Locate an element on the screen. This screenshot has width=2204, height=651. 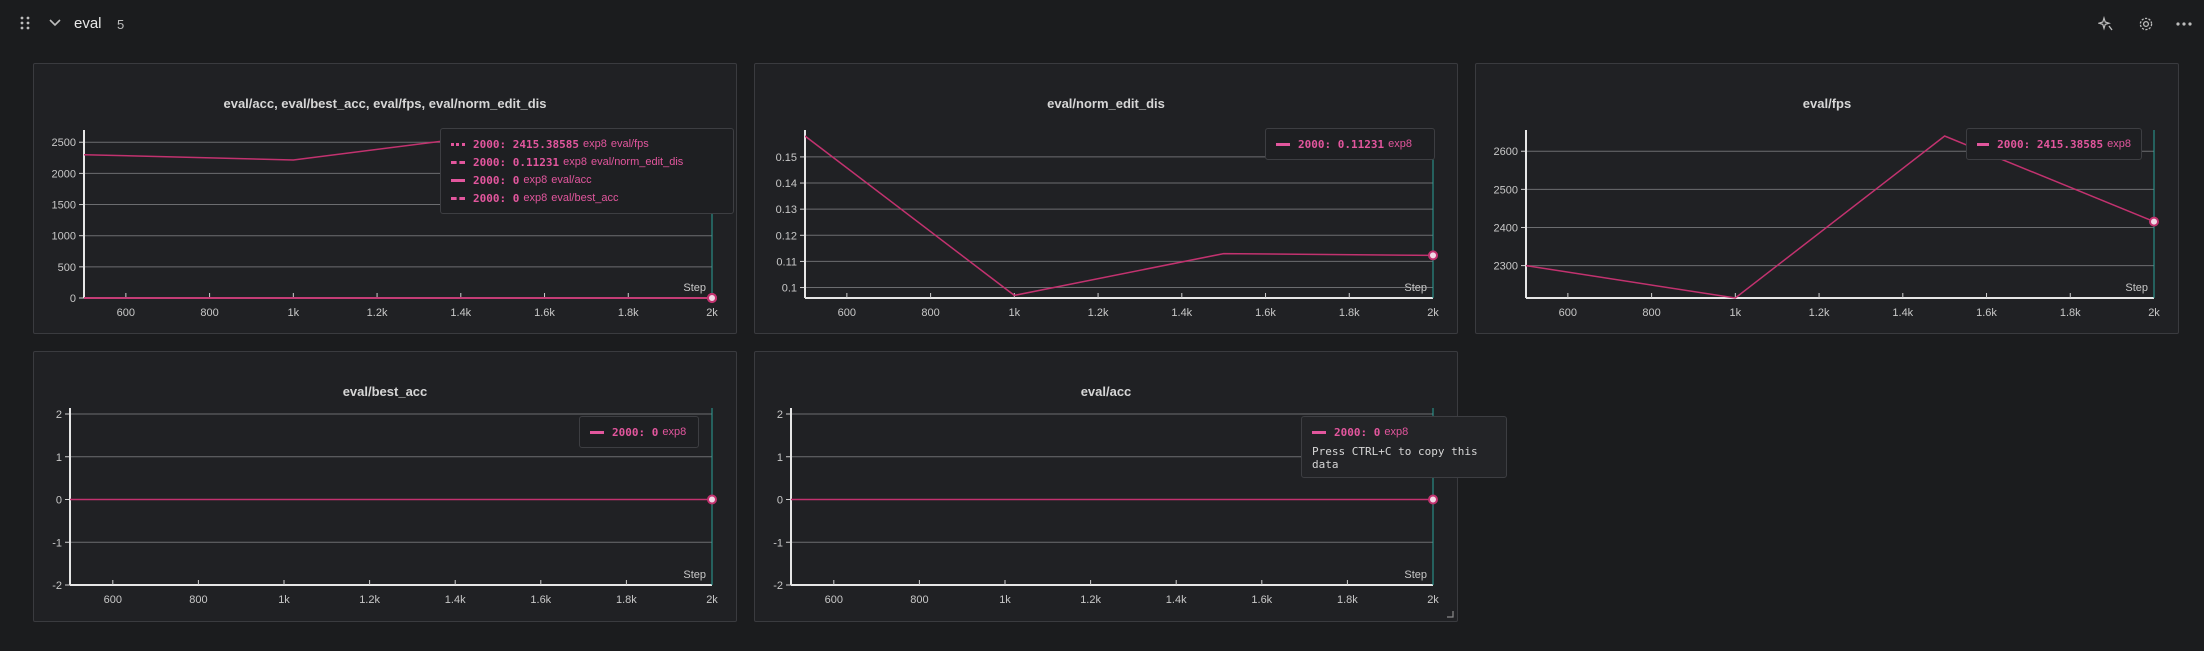
section-header: eval 5 is located at coordinates (1102, 24).